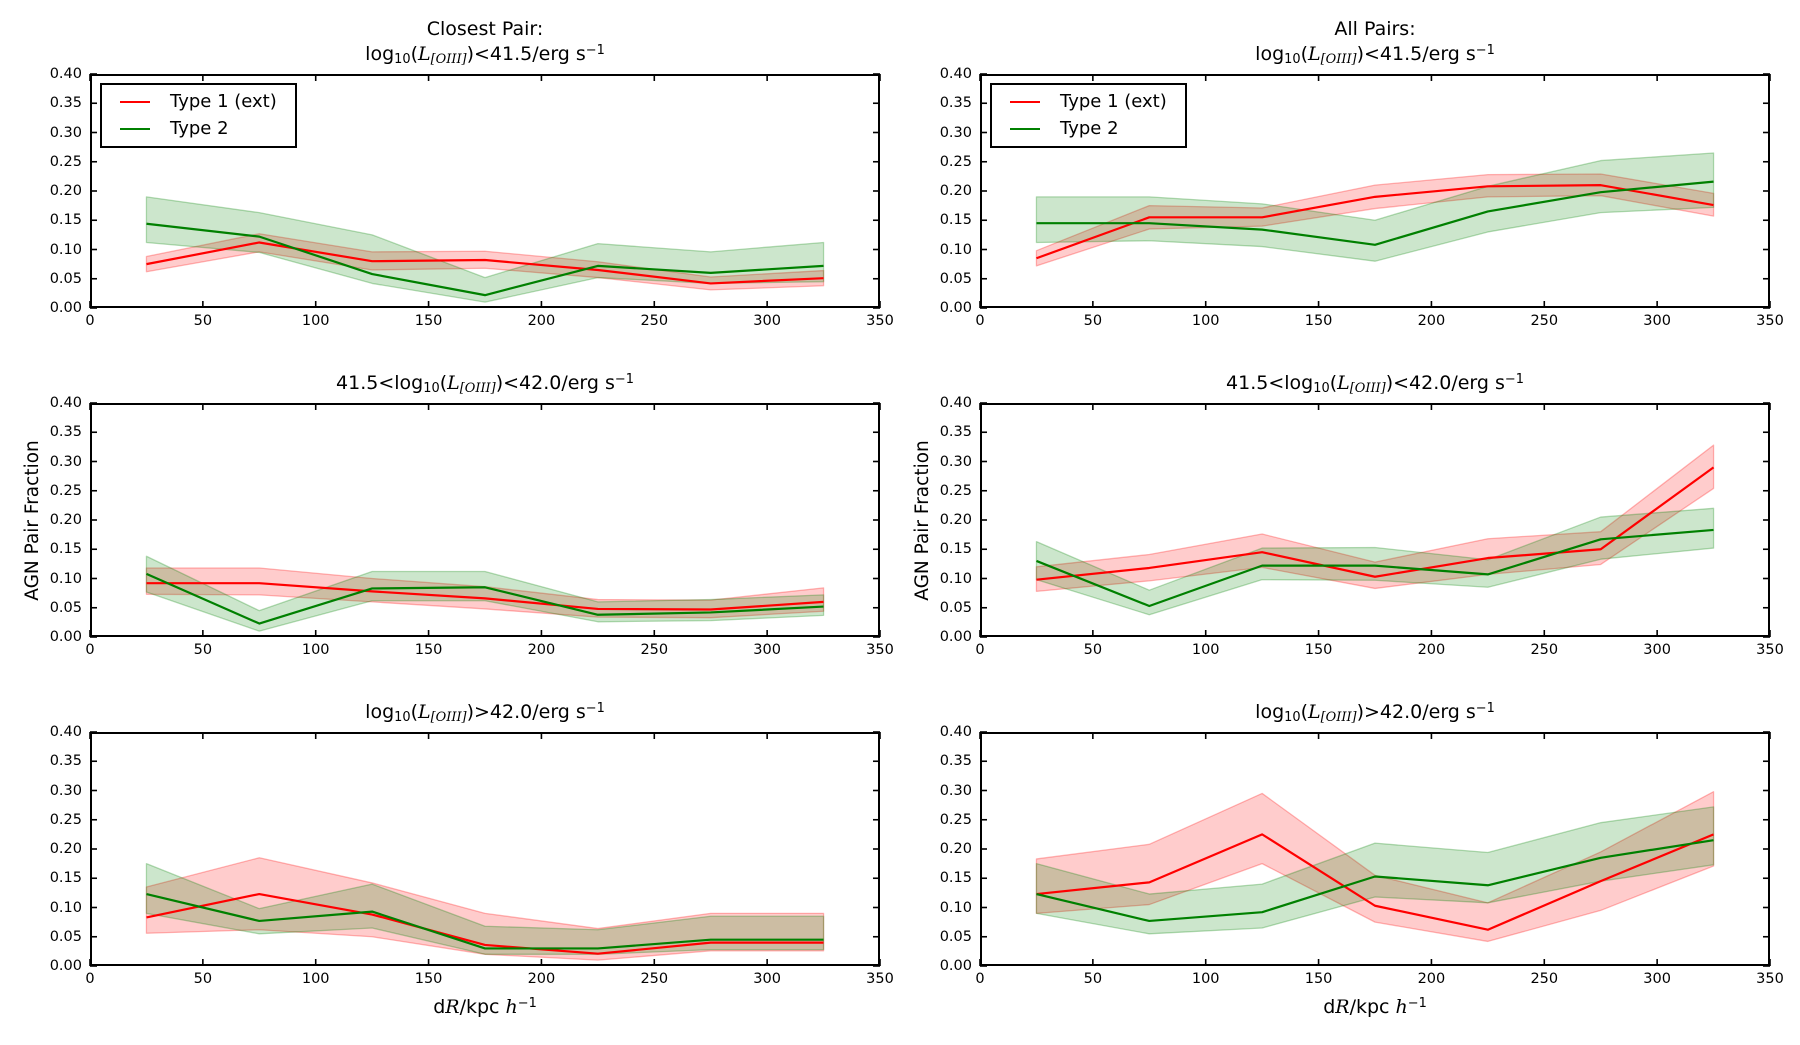  What do you see at coordinates (1025, 129) in the screenshot?
I see `legend-line-type2-icon` at bounding box center [1025, 129].